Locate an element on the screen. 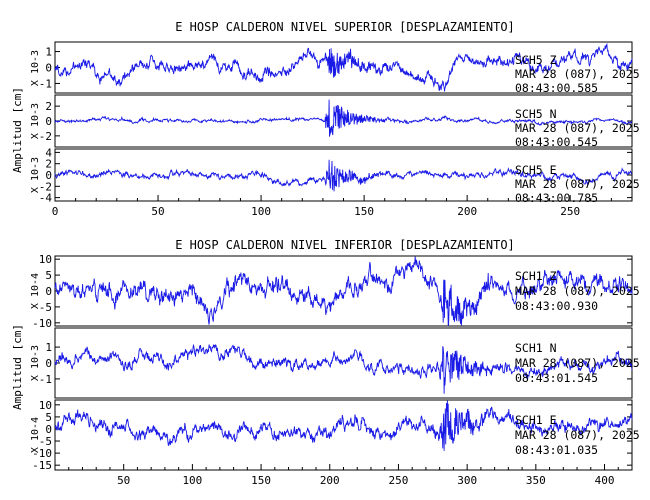 The width and height of the screenshot is (650, 500). y-ticks: 420-2-4 is located at coordinates (335, 175).